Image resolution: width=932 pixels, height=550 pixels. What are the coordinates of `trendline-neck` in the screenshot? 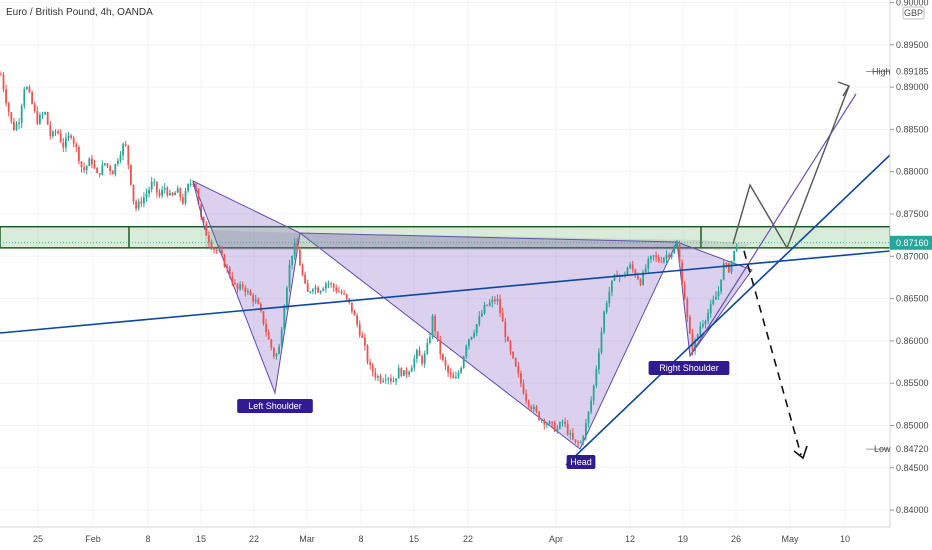 It's located at (445, 292).